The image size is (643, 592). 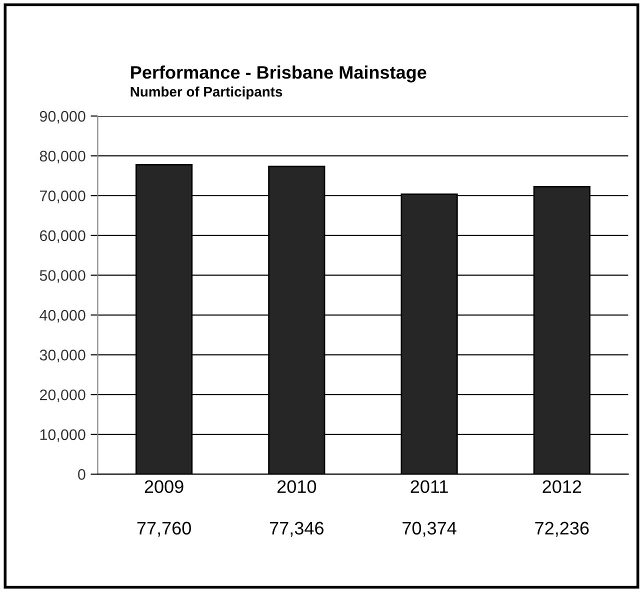 What do you see at coordinates (63, 157) in the screenshot?
I see `y-tick-label: 80,000` at bounding box center [63, 157].